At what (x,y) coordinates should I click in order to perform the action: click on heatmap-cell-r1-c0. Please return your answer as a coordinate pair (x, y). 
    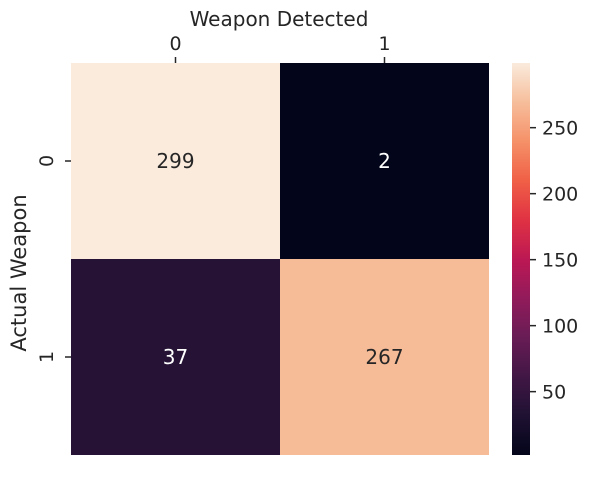
    Looking at the image, I should click on (175, 357).